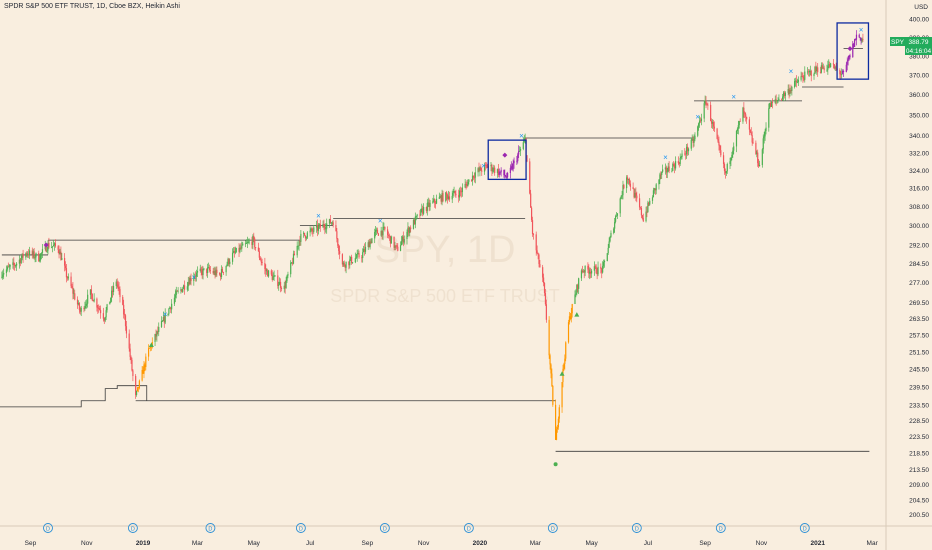 This screenshot has width=932, height=550. I want to click on time-tick-label: 2021, so click(817, 543).